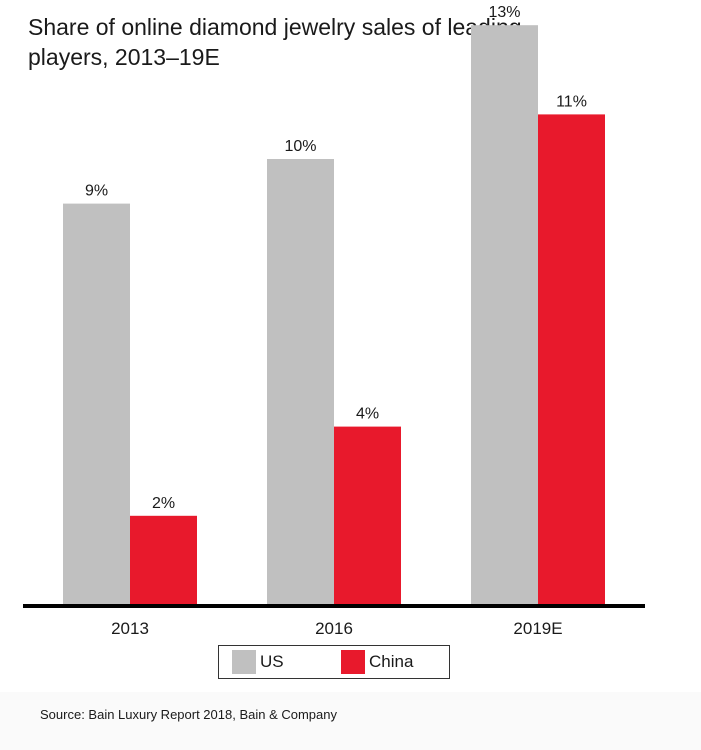  I want to click on category-label-2013: 2013, so click(130, 628).